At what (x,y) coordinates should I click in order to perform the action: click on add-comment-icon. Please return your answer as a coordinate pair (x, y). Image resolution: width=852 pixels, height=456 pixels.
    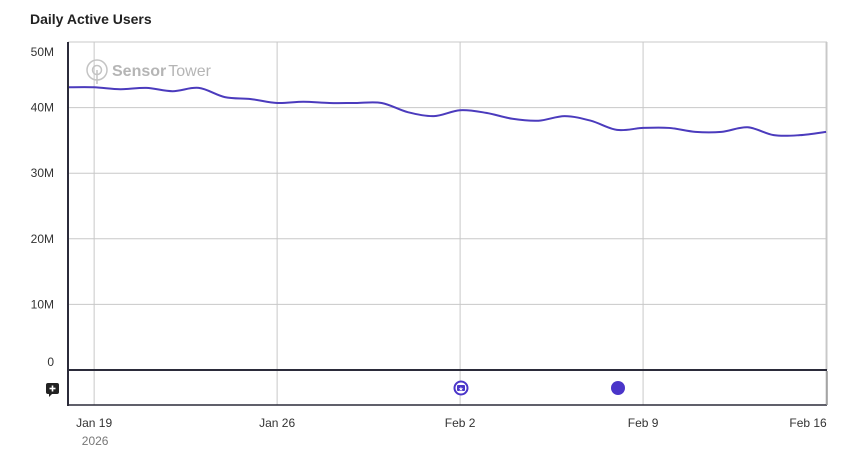
    Looking at the image, I should click on (52, 390).